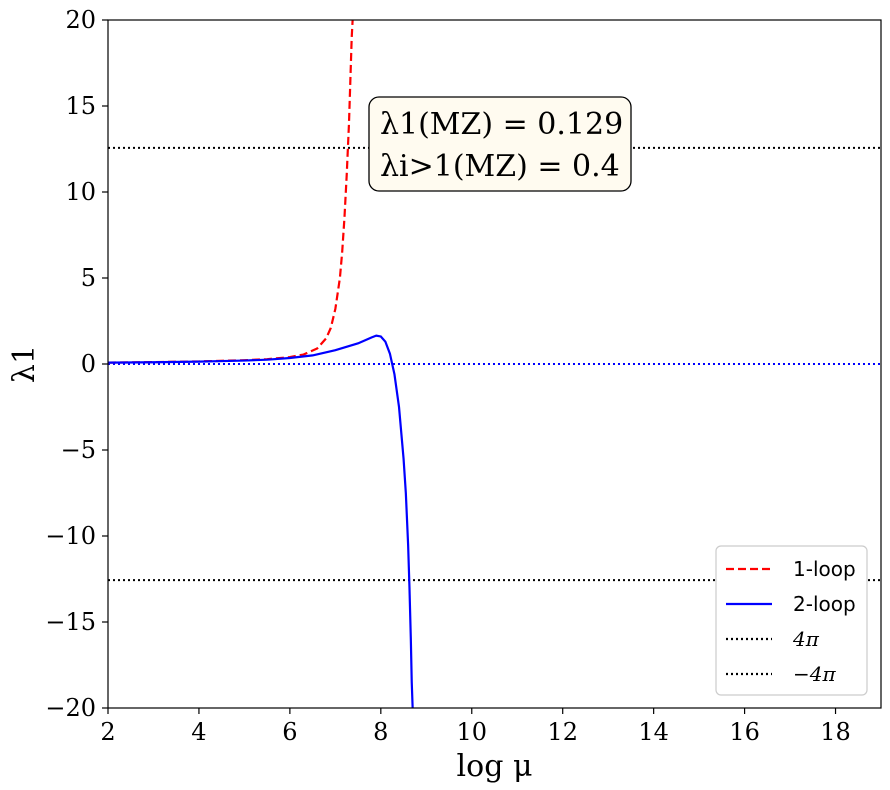  I want to click on y-tick-label: −10, so click(70, 536).